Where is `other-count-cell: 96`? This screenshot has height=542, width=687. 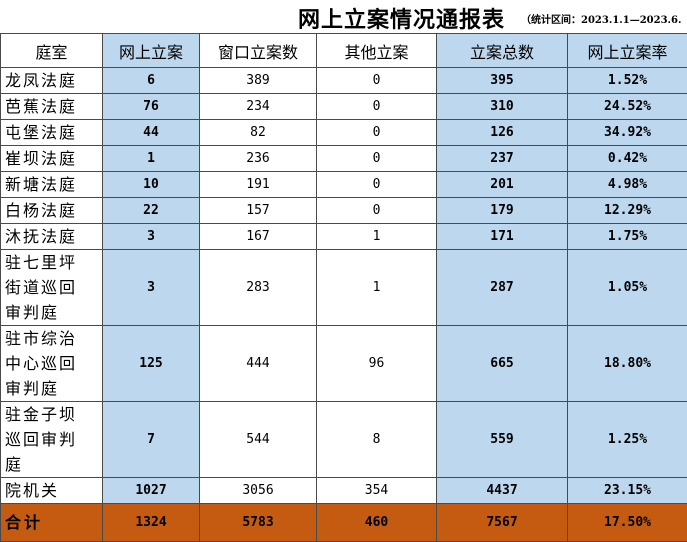
other-count-cell: 96 is located at coordinates (377, 364).